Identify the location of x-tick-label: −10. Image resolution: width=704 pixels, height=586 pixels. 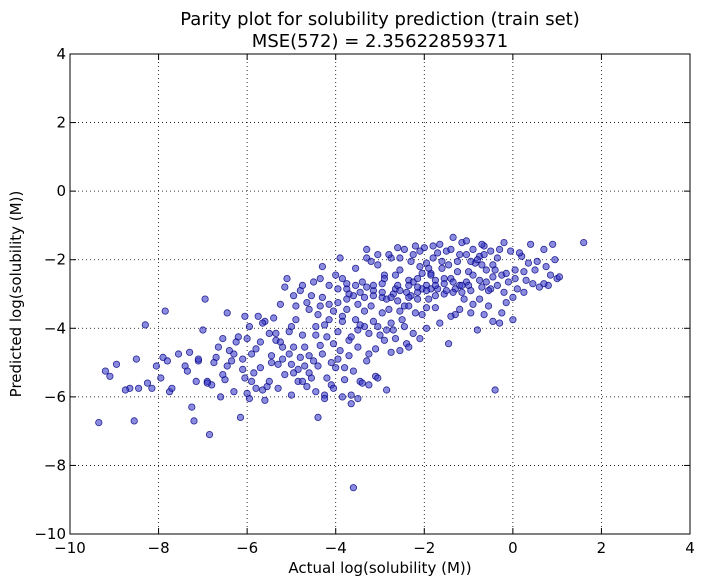
(70, 548).